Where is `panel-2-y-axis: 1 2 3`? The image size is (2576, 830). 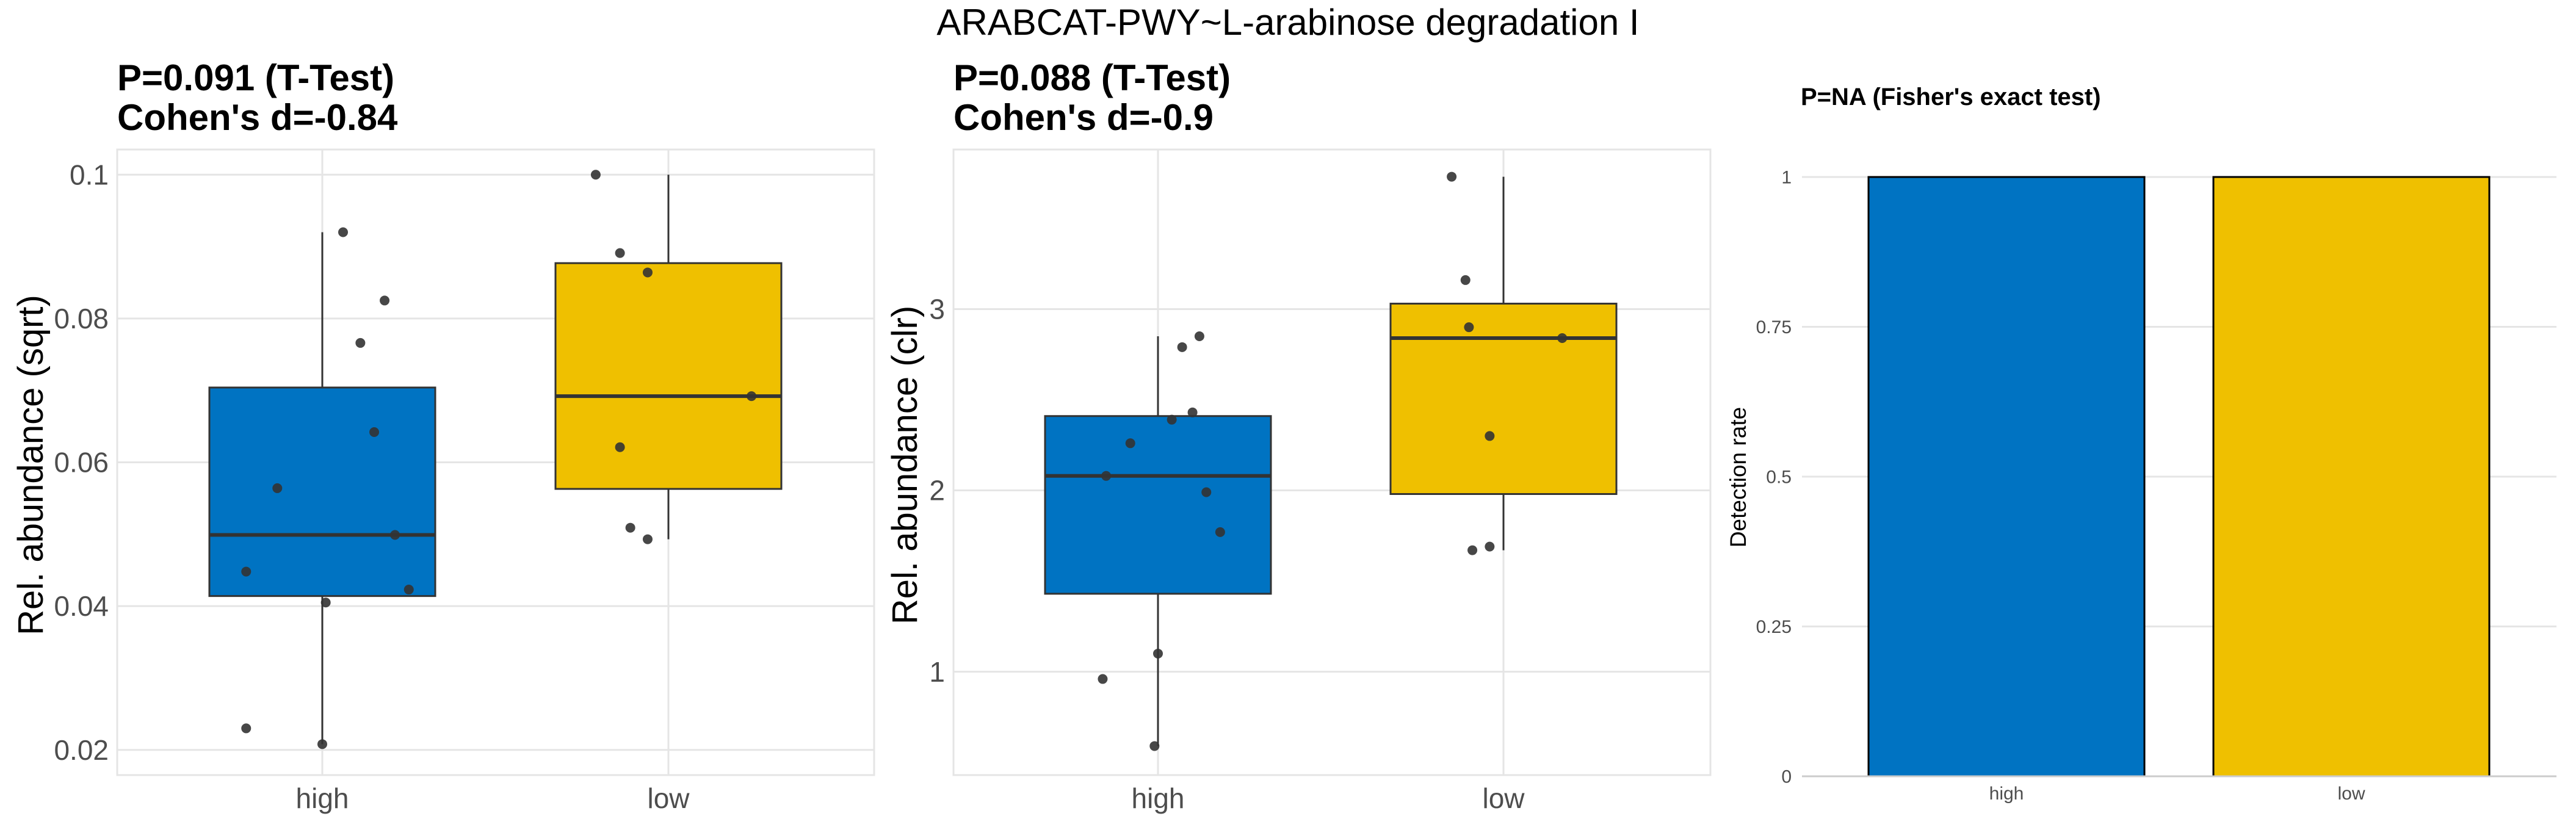 panel-2-y-axis: 1 2 3 is located at coordinates (937, 491).